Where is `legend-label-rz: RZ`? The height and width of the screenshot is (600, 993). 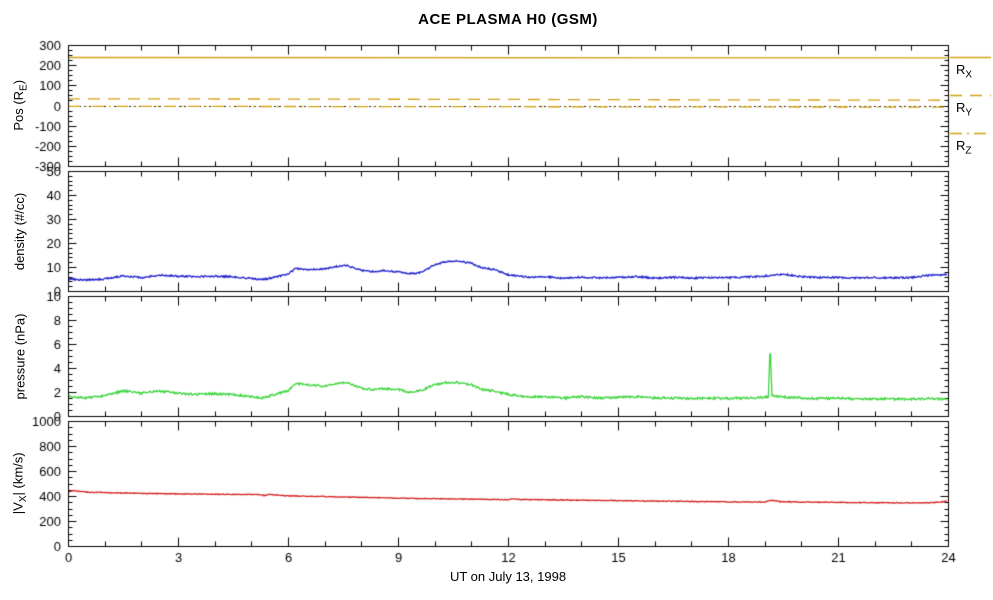 legend-label-rz: RZ is located at coordinates (964, 147).